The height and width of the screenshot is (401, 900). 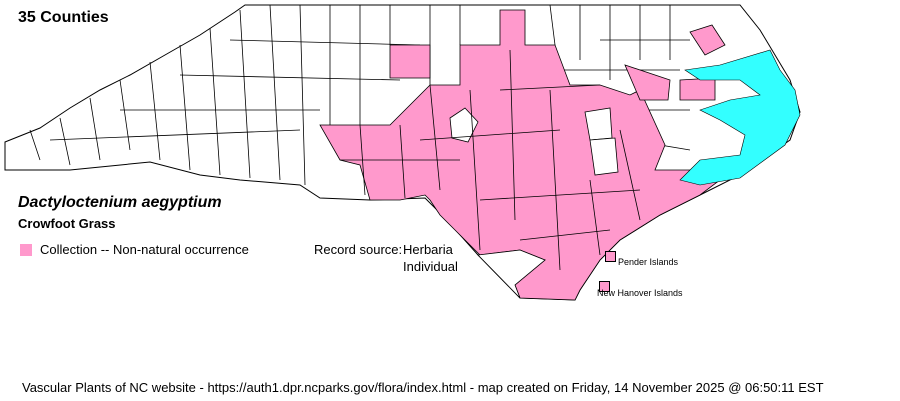 I want to click on pender-islands-marker, so click(x=610, y=256).